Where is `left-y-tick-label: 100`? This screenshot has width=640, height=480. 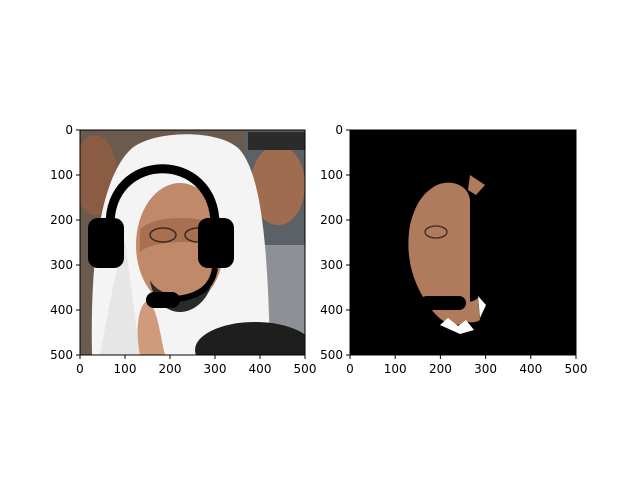
left-y-tick-label: 100 is located at coordinates (61, 175).